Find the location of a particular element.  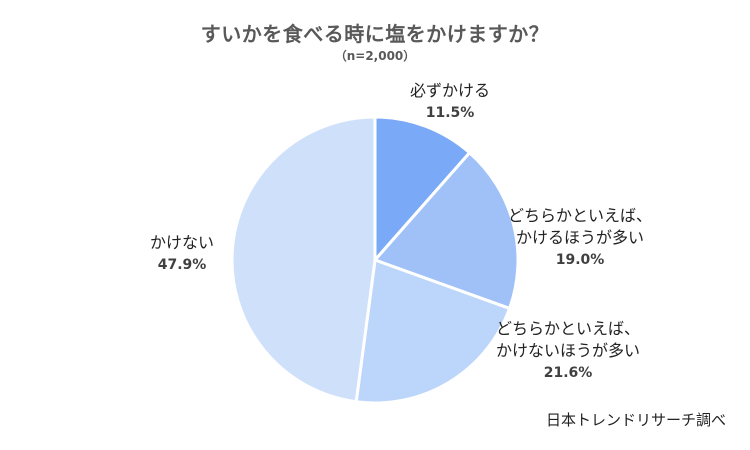

slice-name: どちらかといえば、 かけるほうが多い is located at coordinates (580, 226).